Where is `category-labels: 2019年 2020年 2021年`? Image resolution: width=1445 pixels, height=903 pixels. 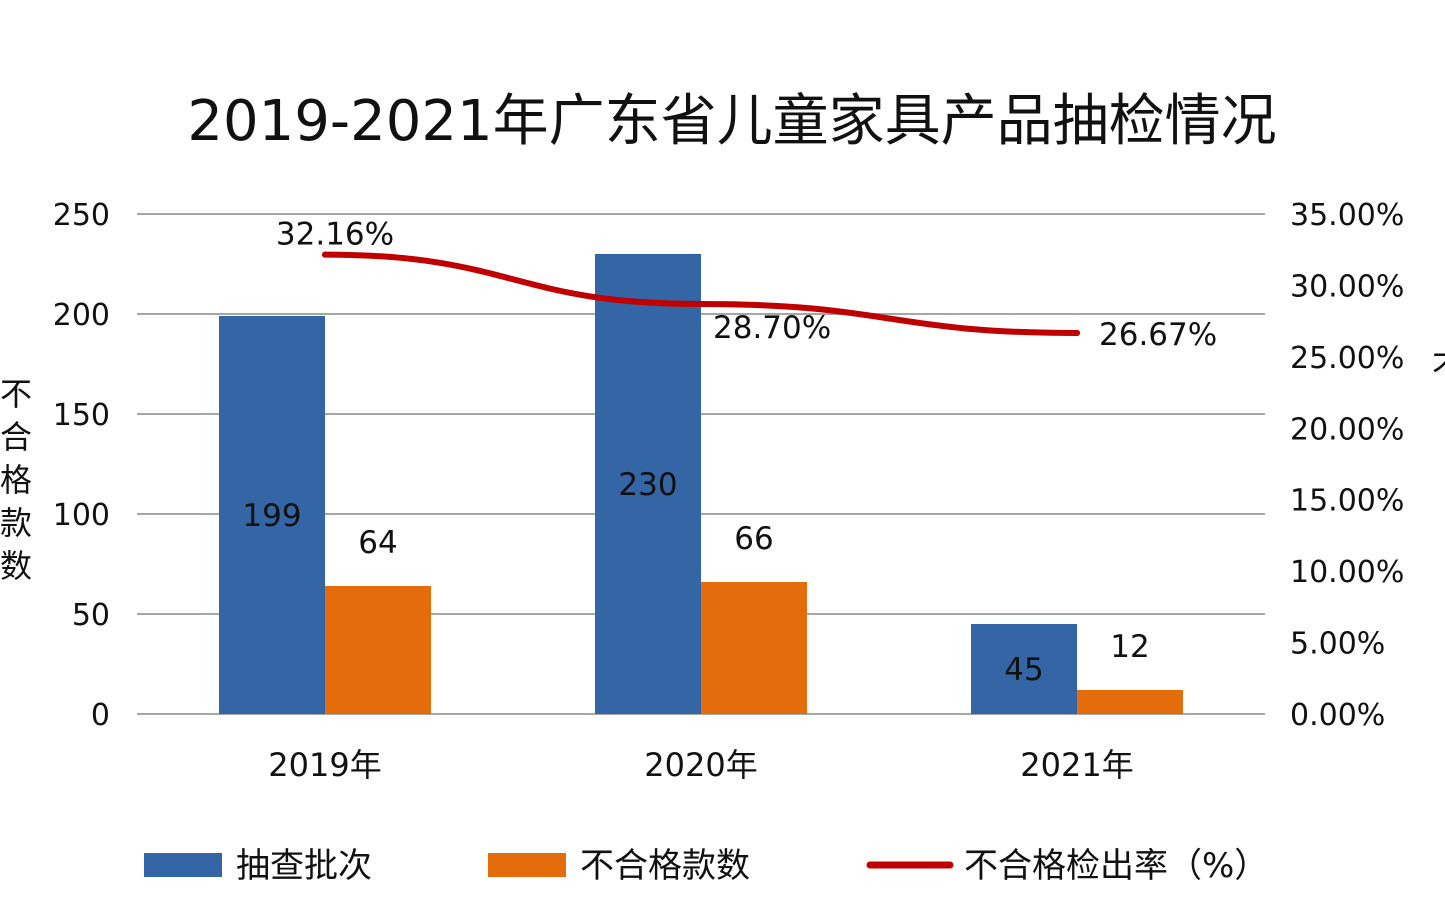
category-labels: 2019年 2020年 2021年 is located at coordinates (700, 765).